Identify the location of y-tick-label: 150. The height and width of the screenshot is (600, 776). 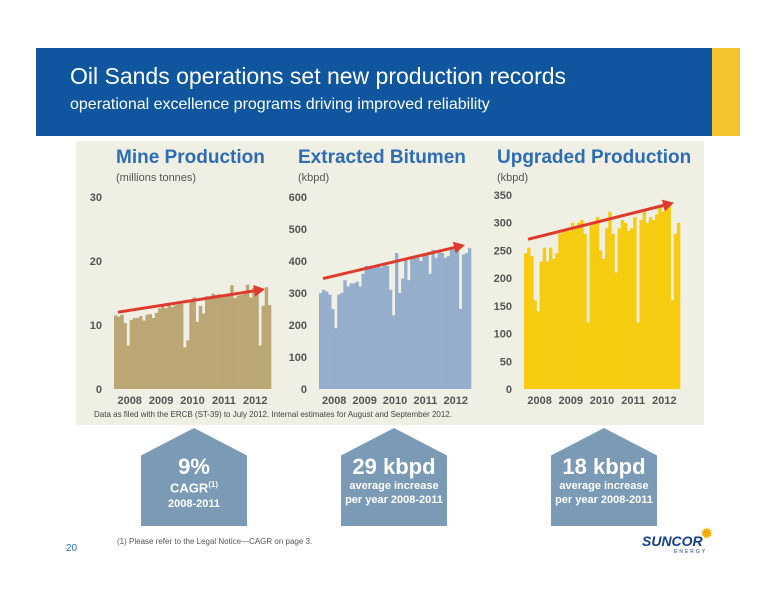
(503, 307).